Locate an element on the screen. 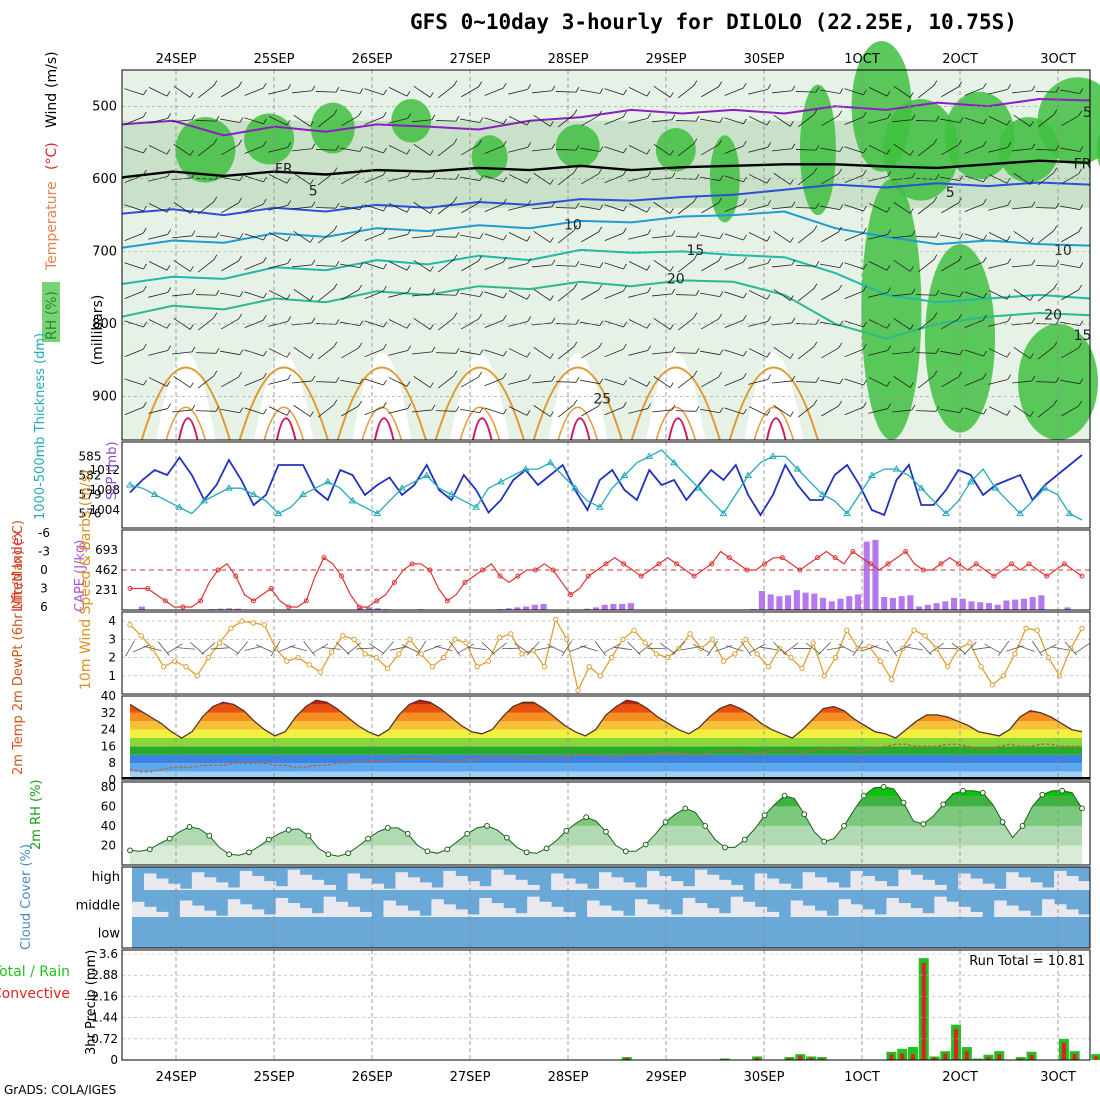 This screenshot has height=1100, width=1100. dewpt-line is located at coordinates (605, 758).